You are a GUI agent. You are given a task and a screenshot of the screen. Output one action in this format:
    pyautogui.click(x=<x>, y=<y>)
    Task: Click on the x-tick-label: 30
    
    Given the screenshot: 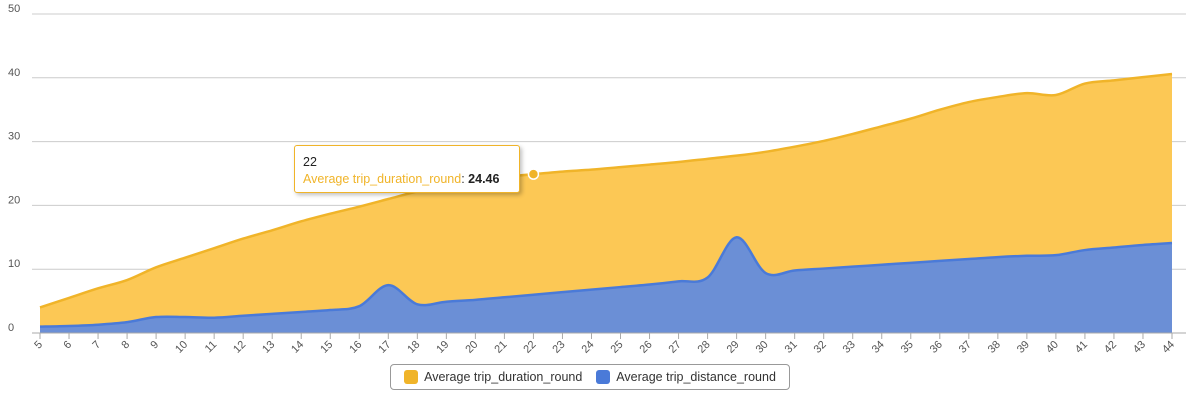 What is the action you would take?
    pyautogui.click(x=762, y=347)
    